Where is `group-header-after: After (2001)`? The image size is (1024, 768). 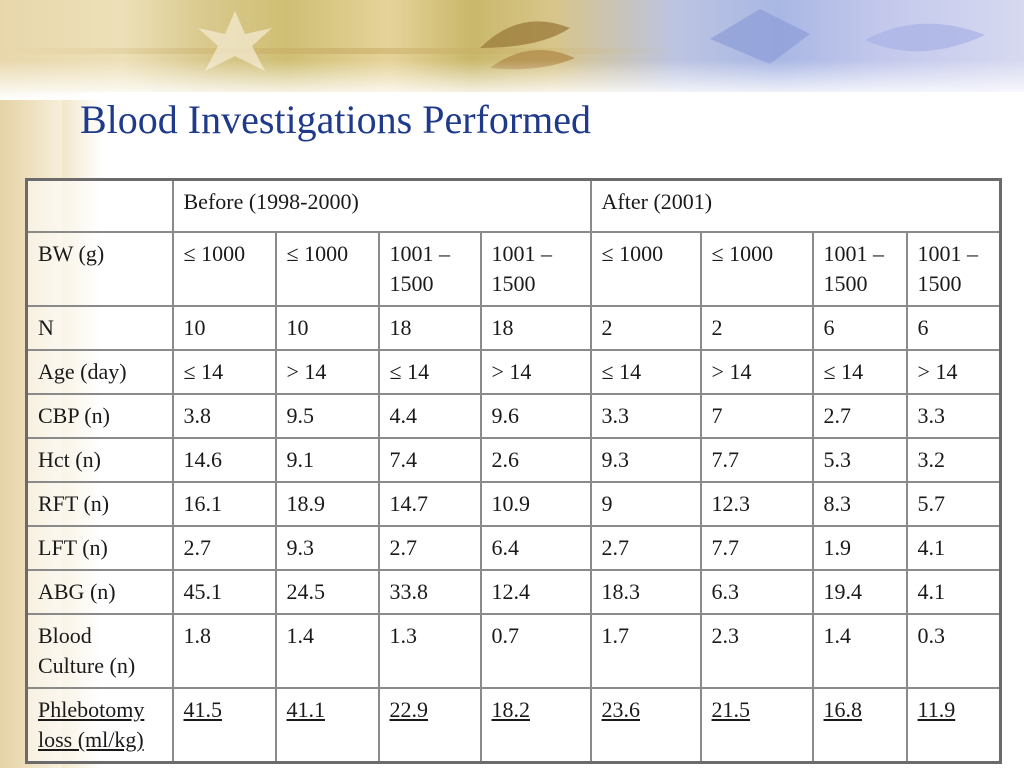 group-header-after: After (2001) is located at coordinates (795, 205).